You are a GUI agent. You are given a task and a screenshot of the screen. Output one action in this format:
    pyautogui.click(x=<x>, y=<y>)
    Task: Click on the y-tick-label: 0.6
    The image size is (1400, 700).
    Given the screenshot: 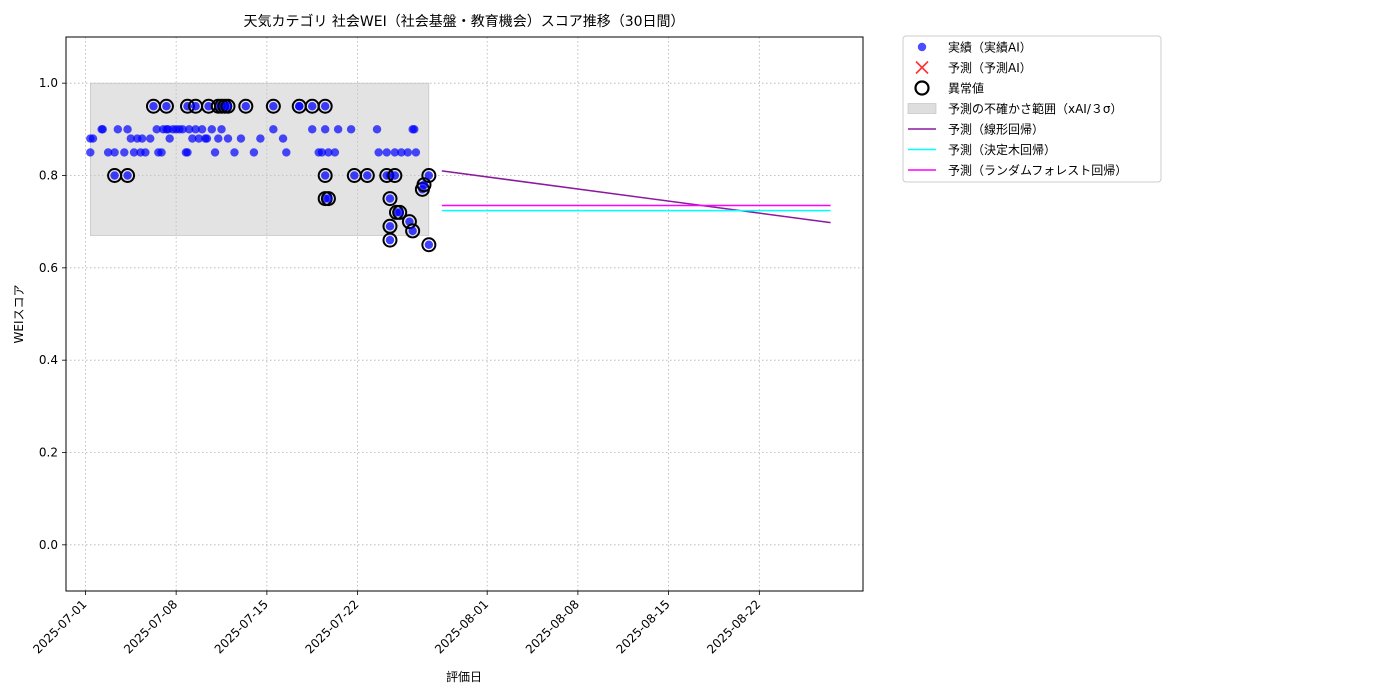 What is the action you would take?
    pyautogui.click(x=48, y=268)
    